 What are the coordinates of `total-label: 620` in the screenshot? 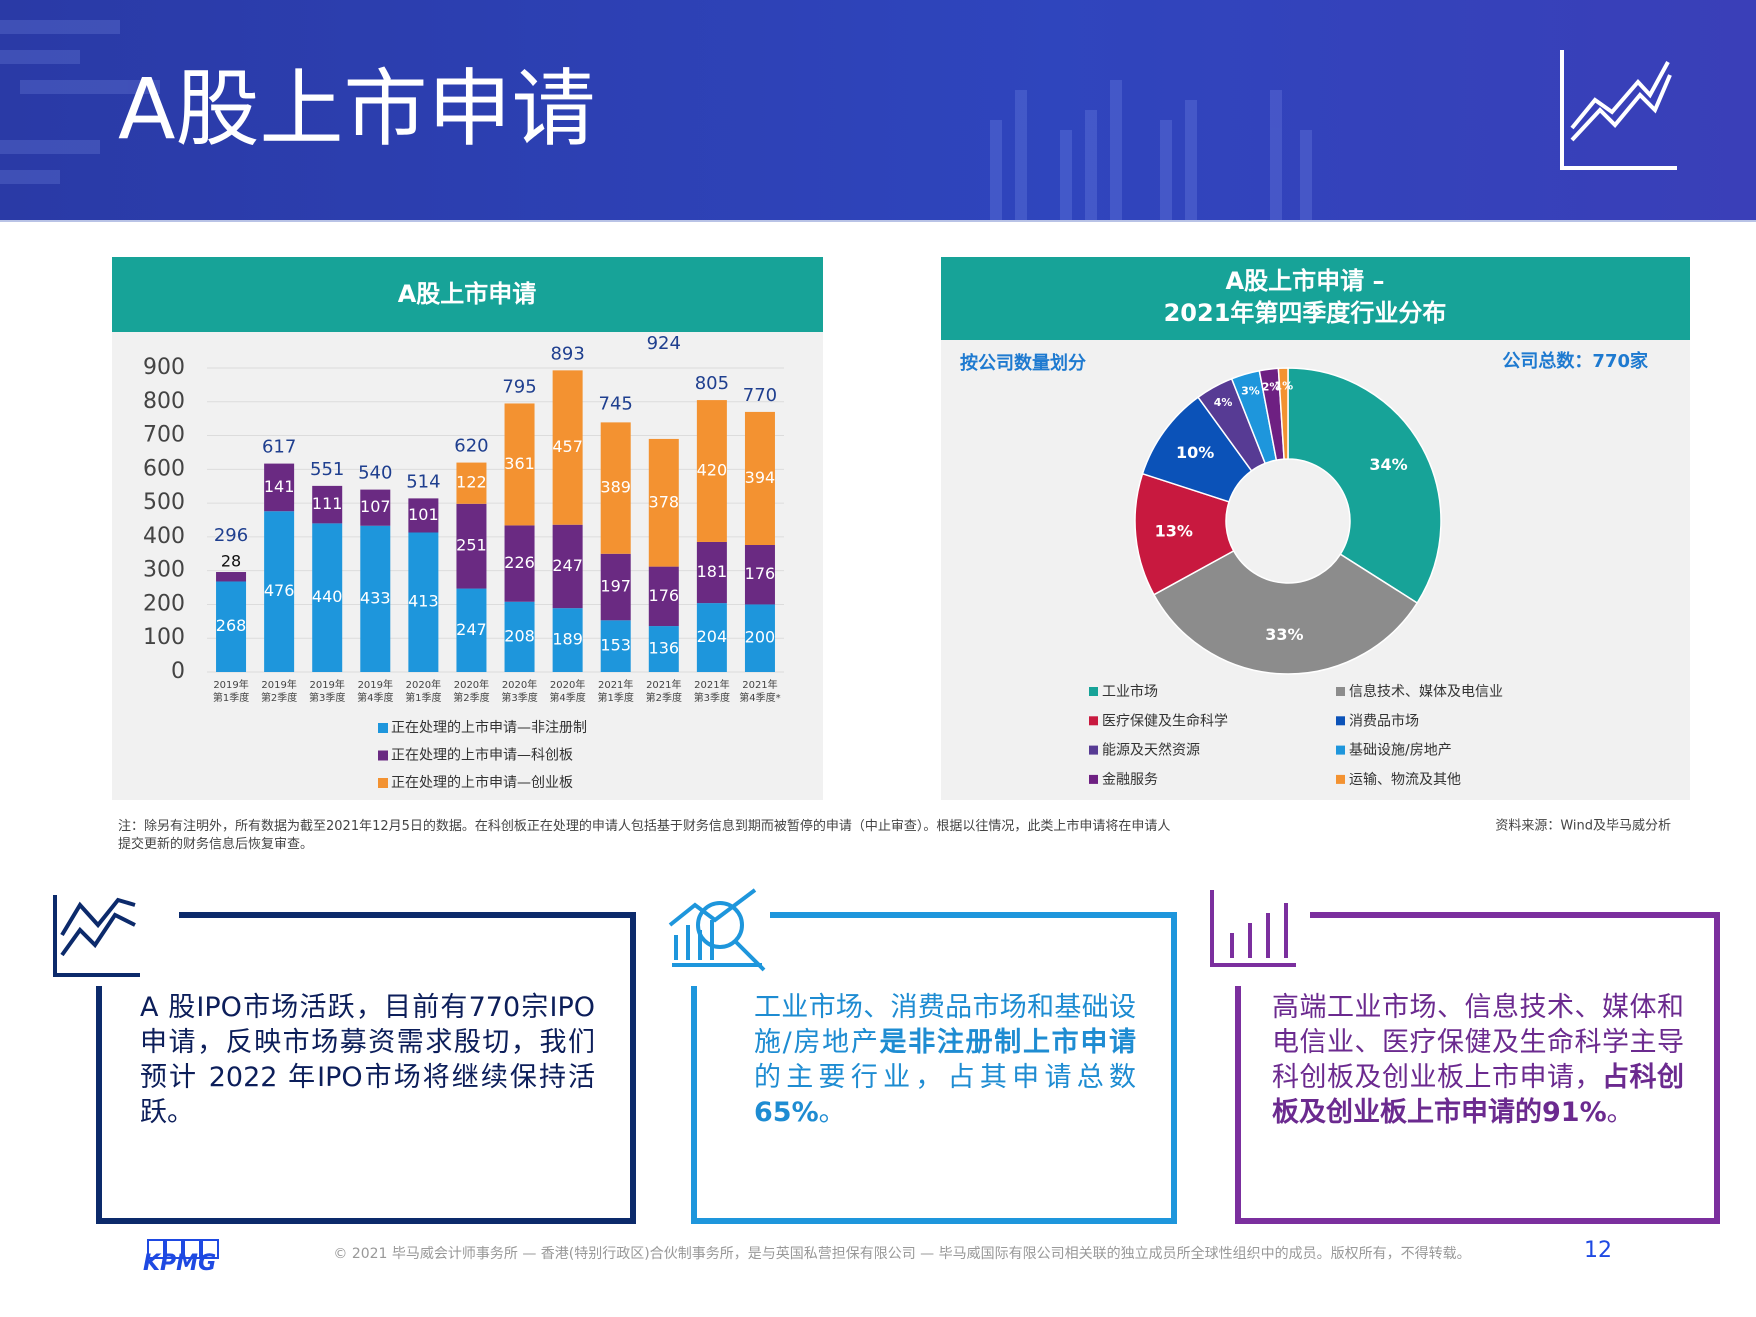 It's located at (471, 446).